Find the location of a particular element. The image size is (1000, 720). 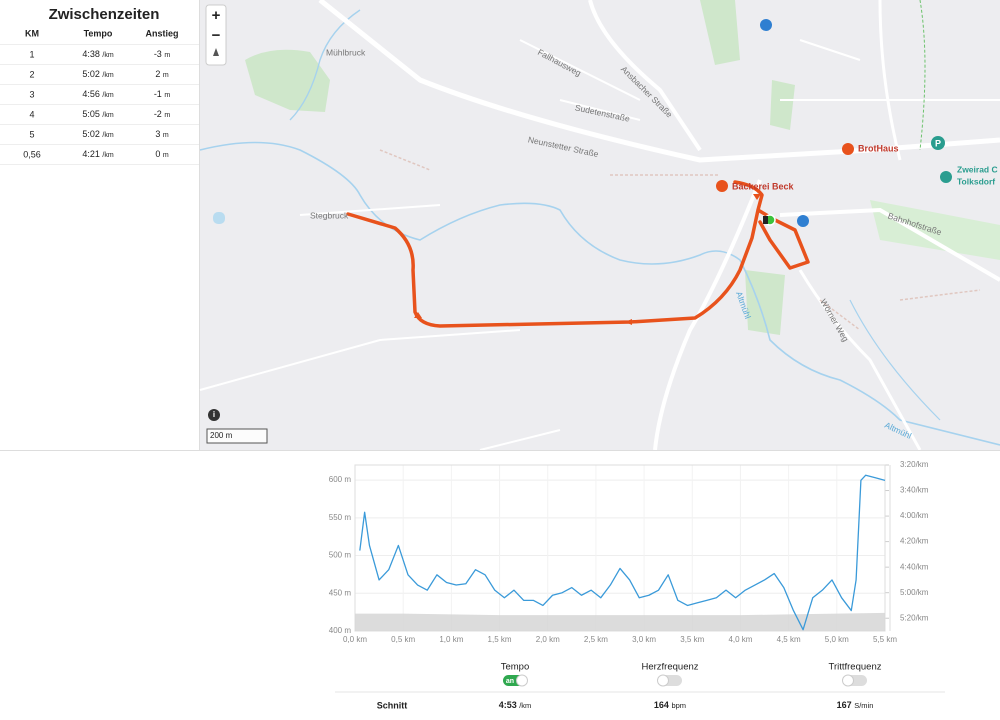

x-tick-label: 0,5 km is located at coordinates (403, 639).